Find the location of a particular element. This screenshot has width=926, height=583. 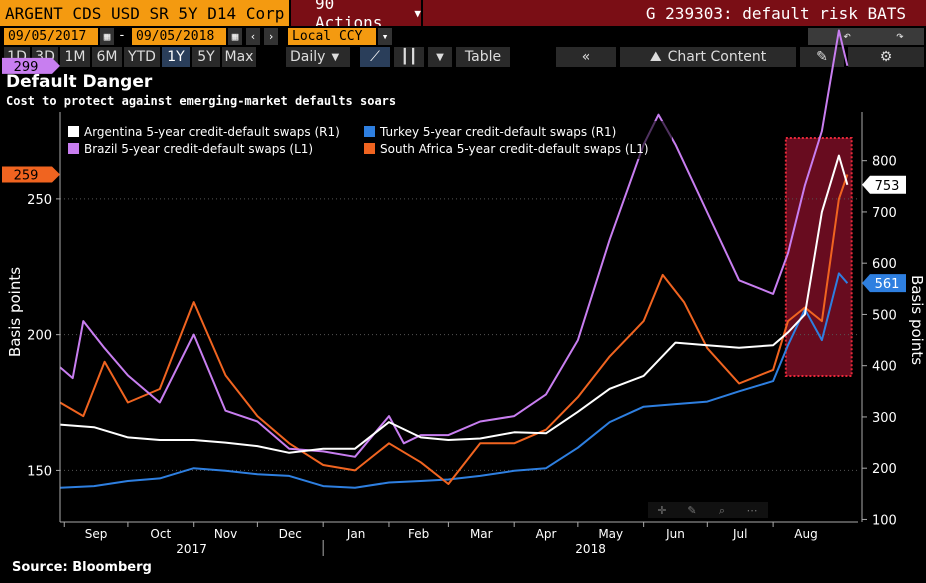

double-chevron-left-icon: « is located at coordinates (586, 57).